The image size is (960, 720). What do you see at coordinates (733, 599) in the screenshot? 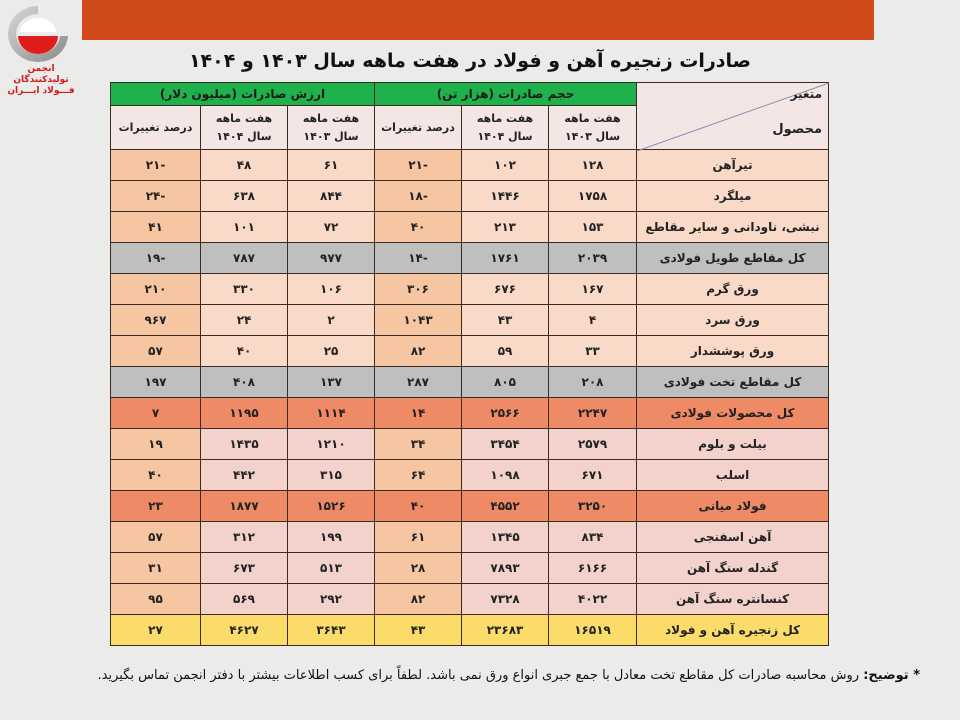
I see `product-name: کنسانتره سنگ آهن` at bounding box center [733, 599].